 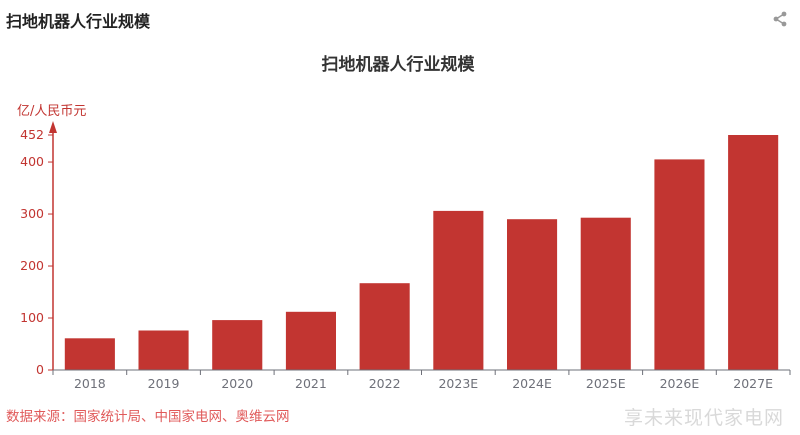 I want to click on y-axis-label: 亿/人民币元, so click(x=51, y=111).